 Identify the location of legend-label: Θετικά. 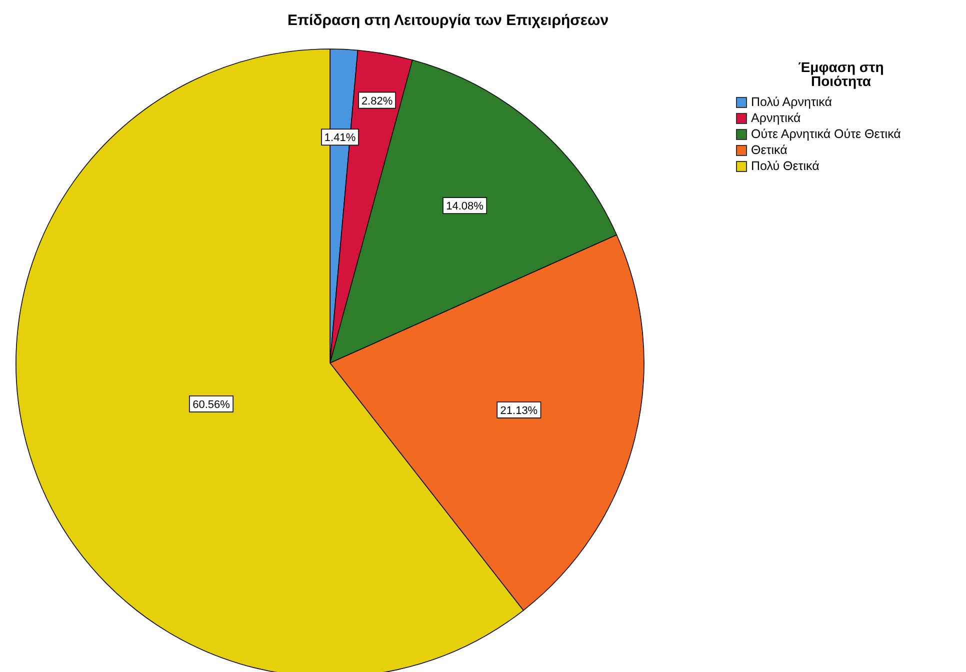
(769, 150).